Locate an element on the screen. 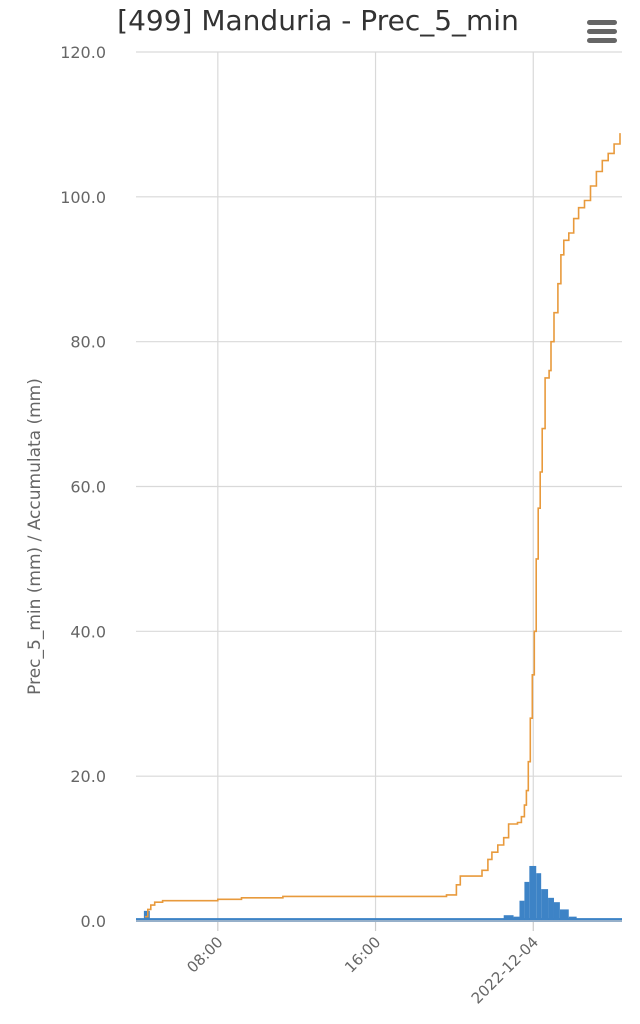  x-tick-label: 08:00 is located at coordinates (204, 954).